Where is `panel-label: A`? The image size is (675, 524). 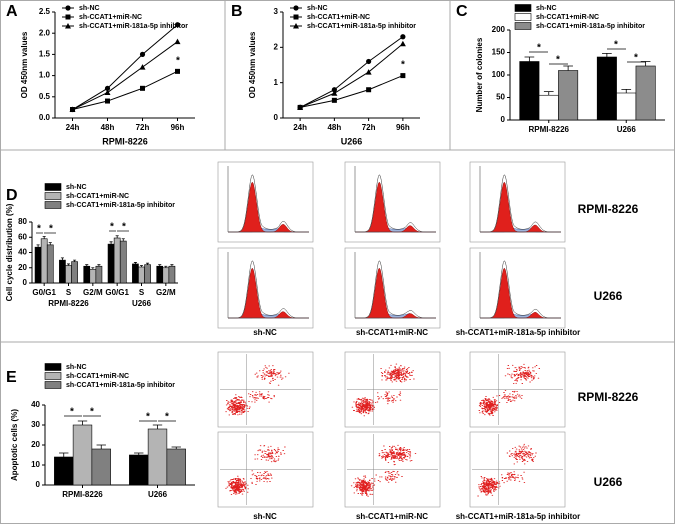
panel-label: A is located at coordinates (12, 11).